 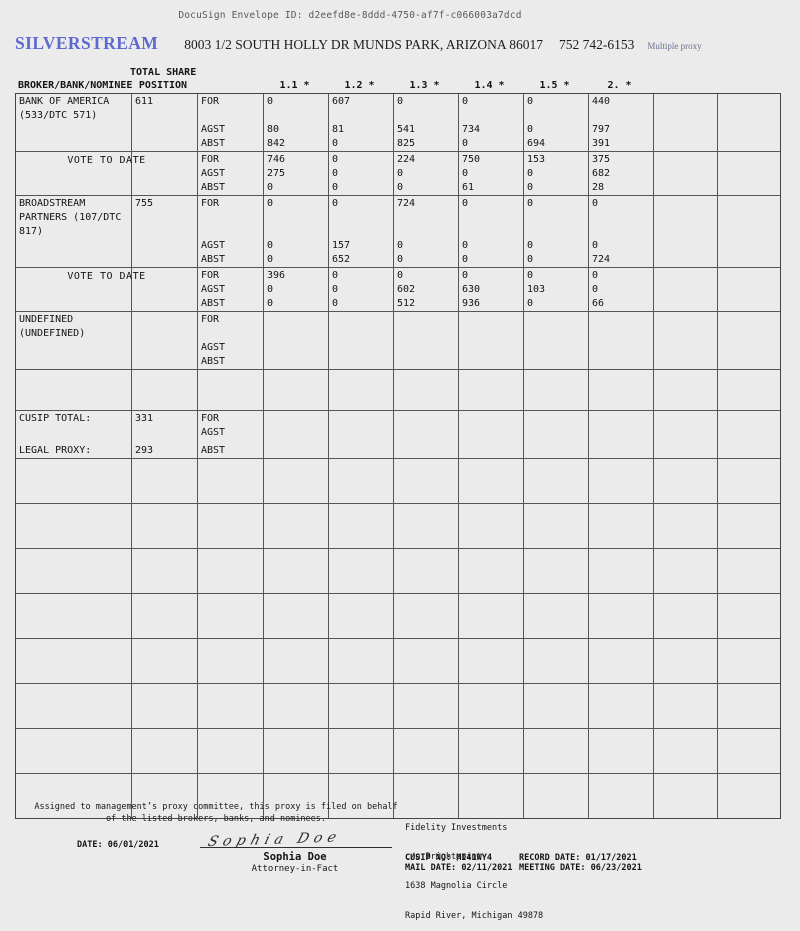 I want to click on vote-value-cell: 607 81 0, so click(x=360, y=122).